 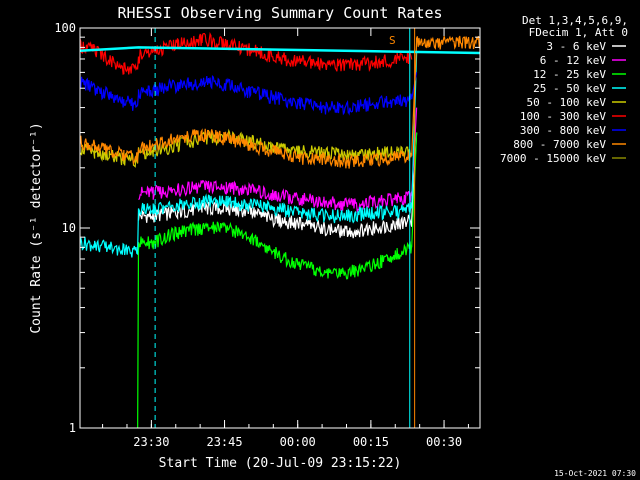 What do you see at coordinates (569, 88) in the screenshot?
I see `legend-label-3: 25 - 50 keV` at bounding box center [569, 88].